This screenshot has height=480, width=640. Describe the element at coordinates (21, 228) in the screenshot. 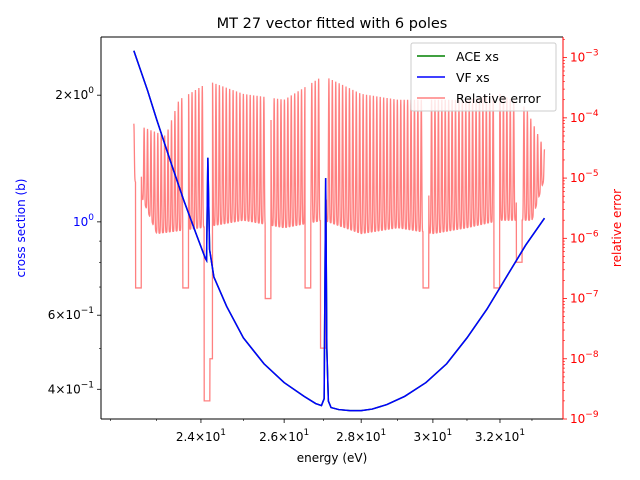

I see `y-axis-title: cross section (b)` at that location.